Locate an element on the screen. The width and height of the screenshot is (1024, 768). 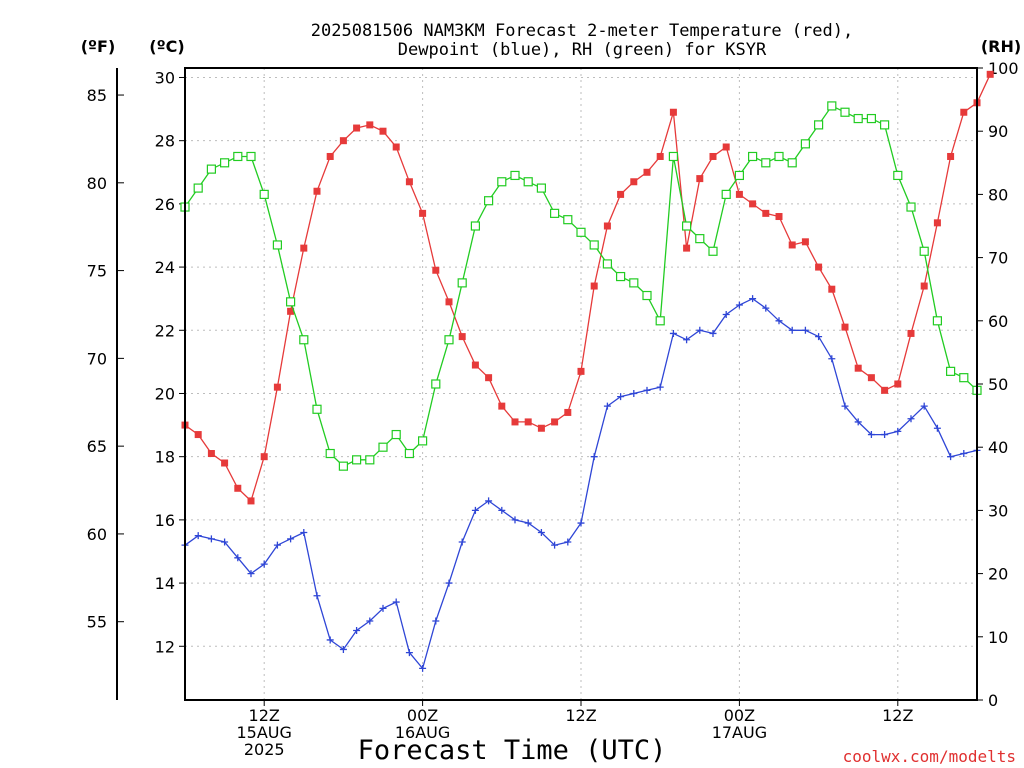
rh-tick-label: 100 is located at coordinates (1003, 68).